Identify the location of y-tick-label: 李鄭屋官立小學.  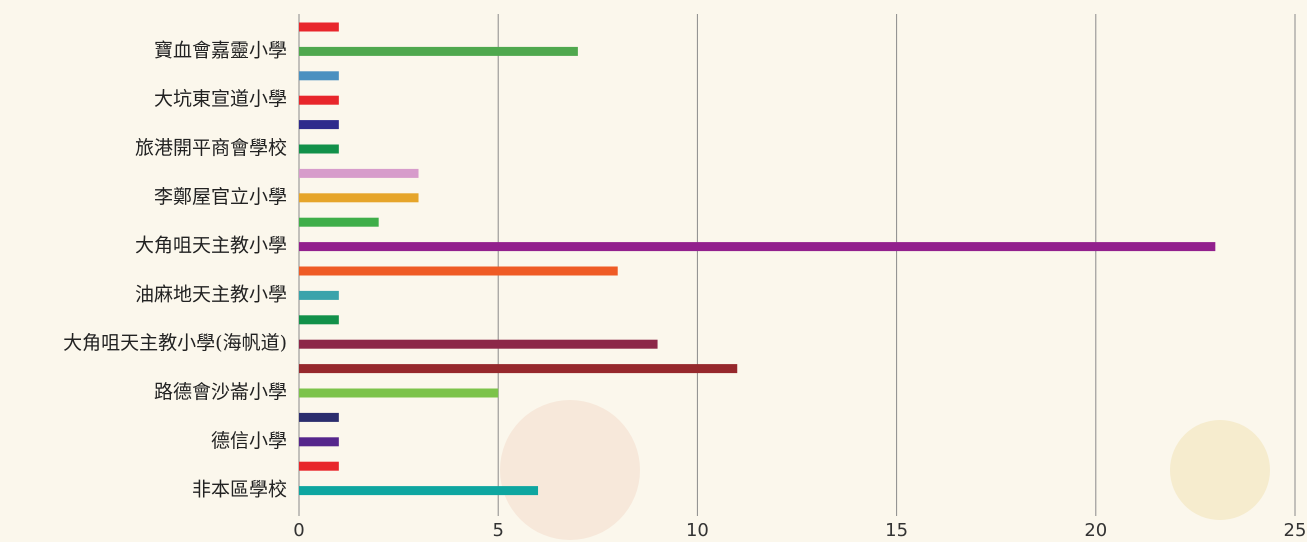
(220, 197).